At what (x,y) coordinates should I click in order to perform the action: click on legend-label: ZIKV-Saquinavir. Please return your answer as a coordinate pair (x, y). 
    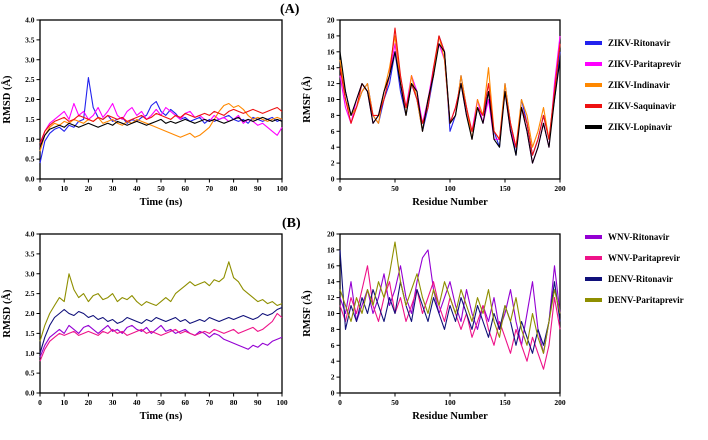
    Looking at the image, I should click on (642, 106).